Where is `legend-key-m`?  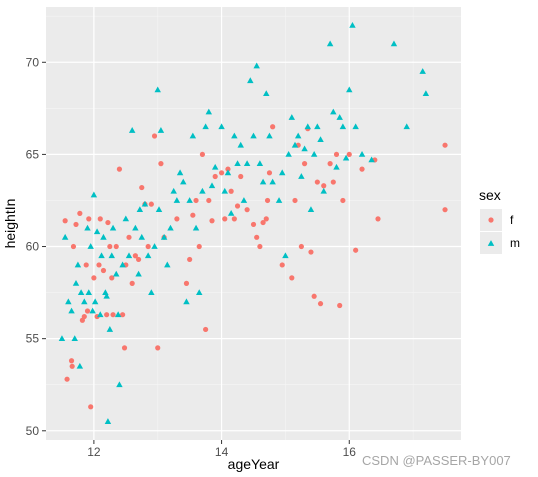 legend-key-m is located at coordinates (491, 243).